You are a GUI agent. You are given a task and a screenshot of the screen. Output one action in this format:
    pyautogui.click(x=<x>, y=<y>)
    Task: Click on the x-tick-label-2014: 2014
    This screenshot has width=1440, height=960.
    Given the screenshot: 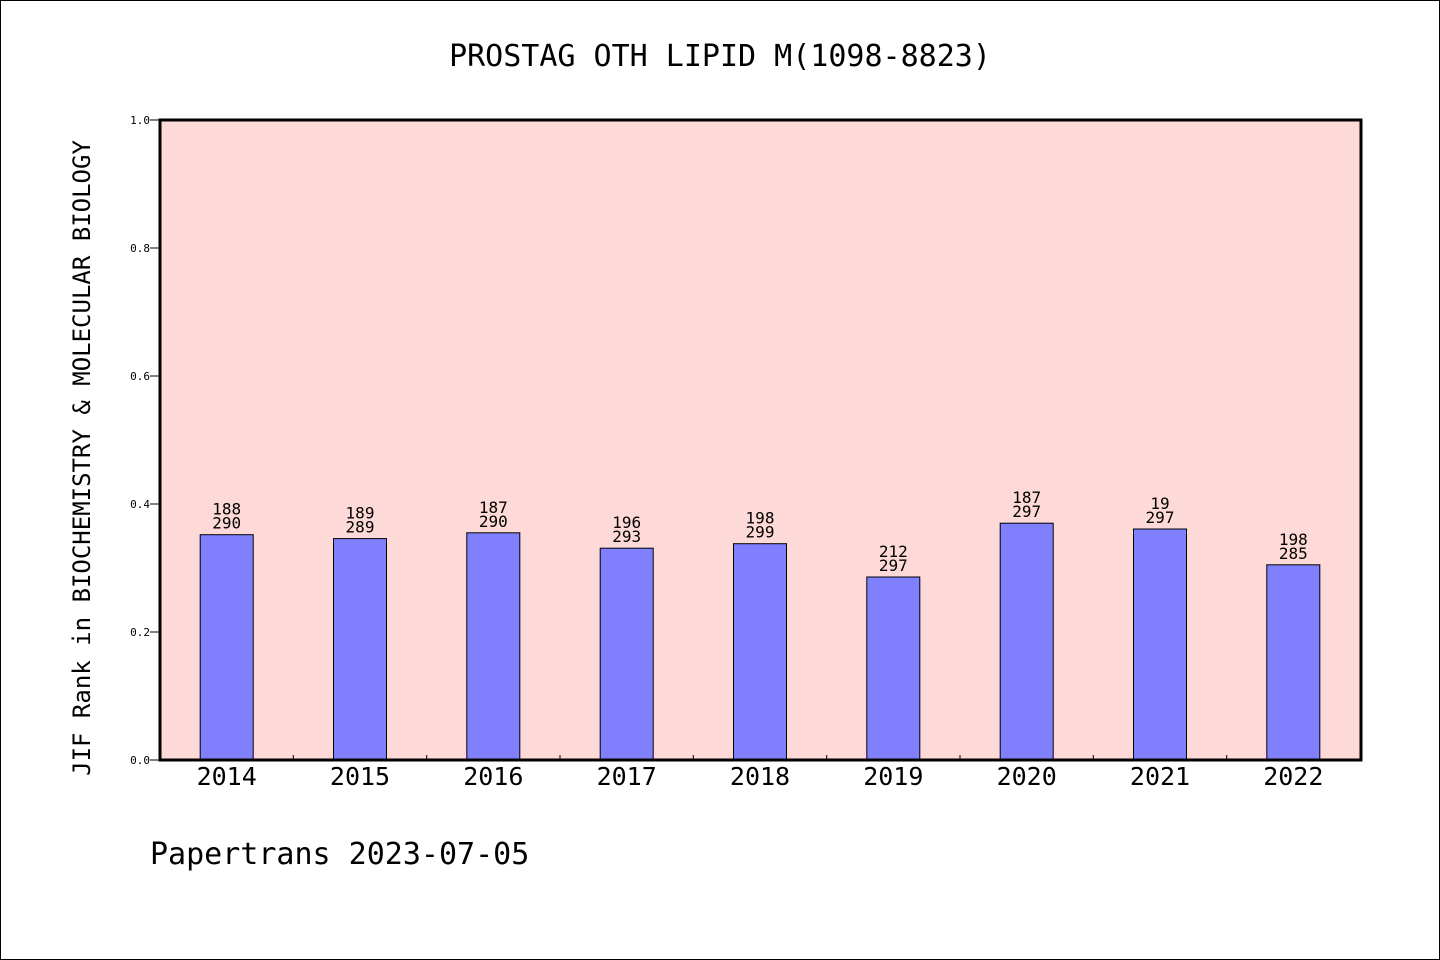 What is the action you would take?
    pyautogui.click(x=227, y=776)
    